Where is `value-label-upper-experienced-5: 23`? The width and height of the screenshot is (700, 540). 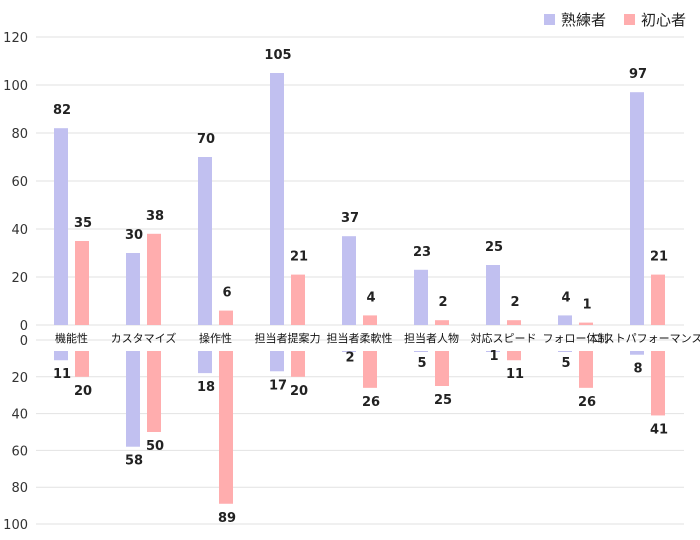 value-label-upper-experienced-5: 23 is located at coordinates (422, 252).